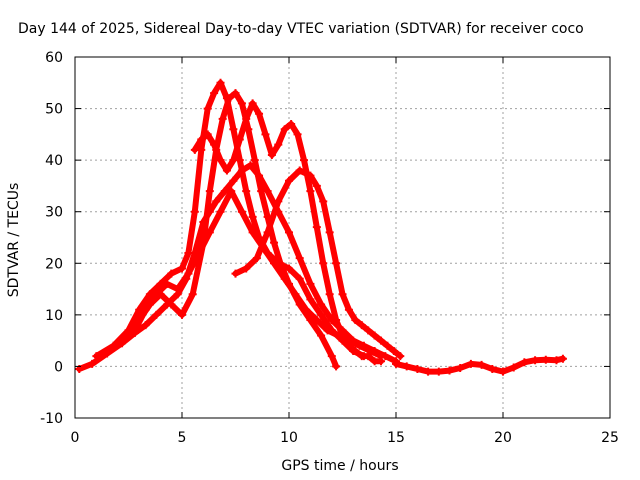  What do you see at coordinates (396, 438) in the screenshot?
I see `x-tick-label: 15` at bounding box center [396, 438].